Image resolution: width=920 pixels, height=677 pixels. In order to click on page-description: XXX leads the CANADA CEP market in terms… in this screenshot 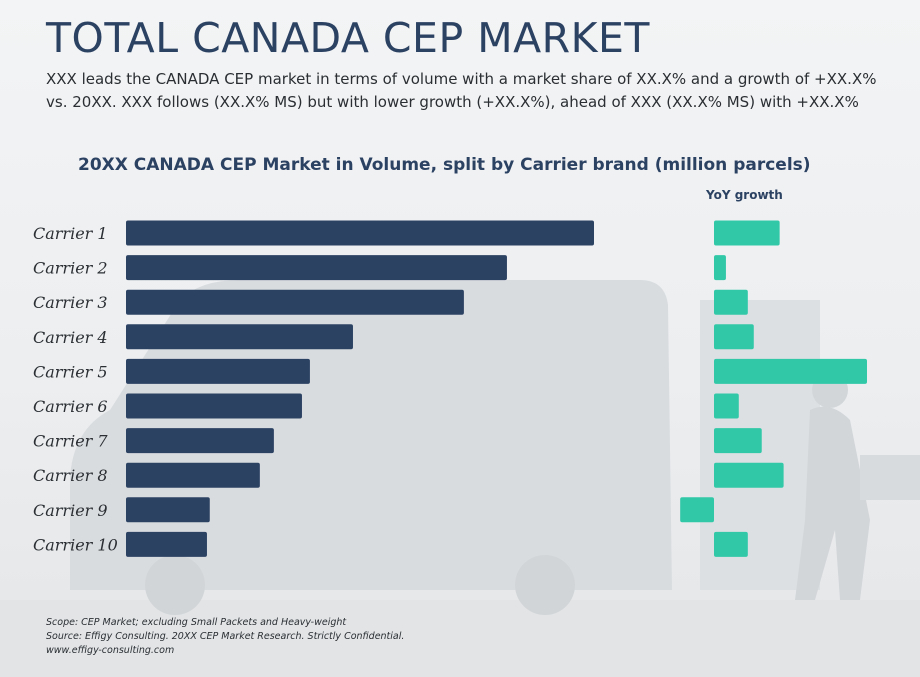, I will do `click(461, 90)`.